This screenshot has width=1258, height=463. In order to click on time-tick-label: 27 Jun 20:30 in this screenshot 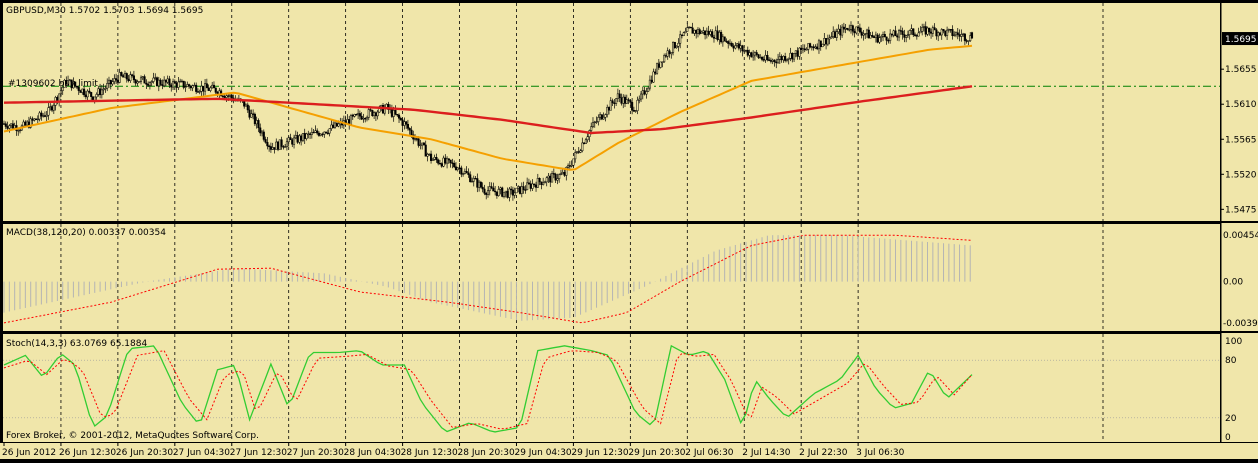, I will do `click(315, 453)`.